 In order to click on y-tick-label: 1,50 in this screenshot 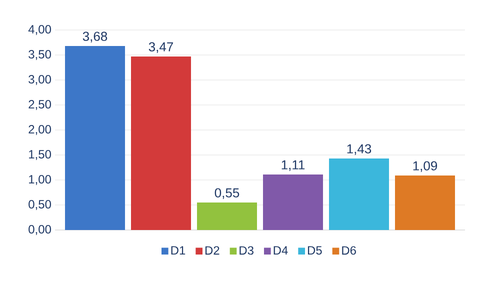, I will do `click(40, 155)`.